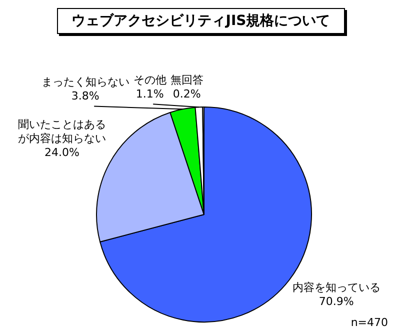 Image resolution: width=402 pixels, height=335 pixels. Describe the element at coordinates (201, 21) in the screenshot. I see `chart-title: ウェブアクセシビリティJIS規格について` at that location.